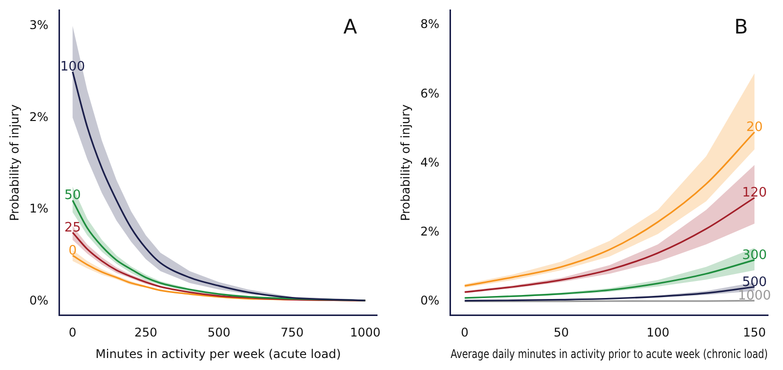  I want to click on series-label: 25, so click(72, 228).